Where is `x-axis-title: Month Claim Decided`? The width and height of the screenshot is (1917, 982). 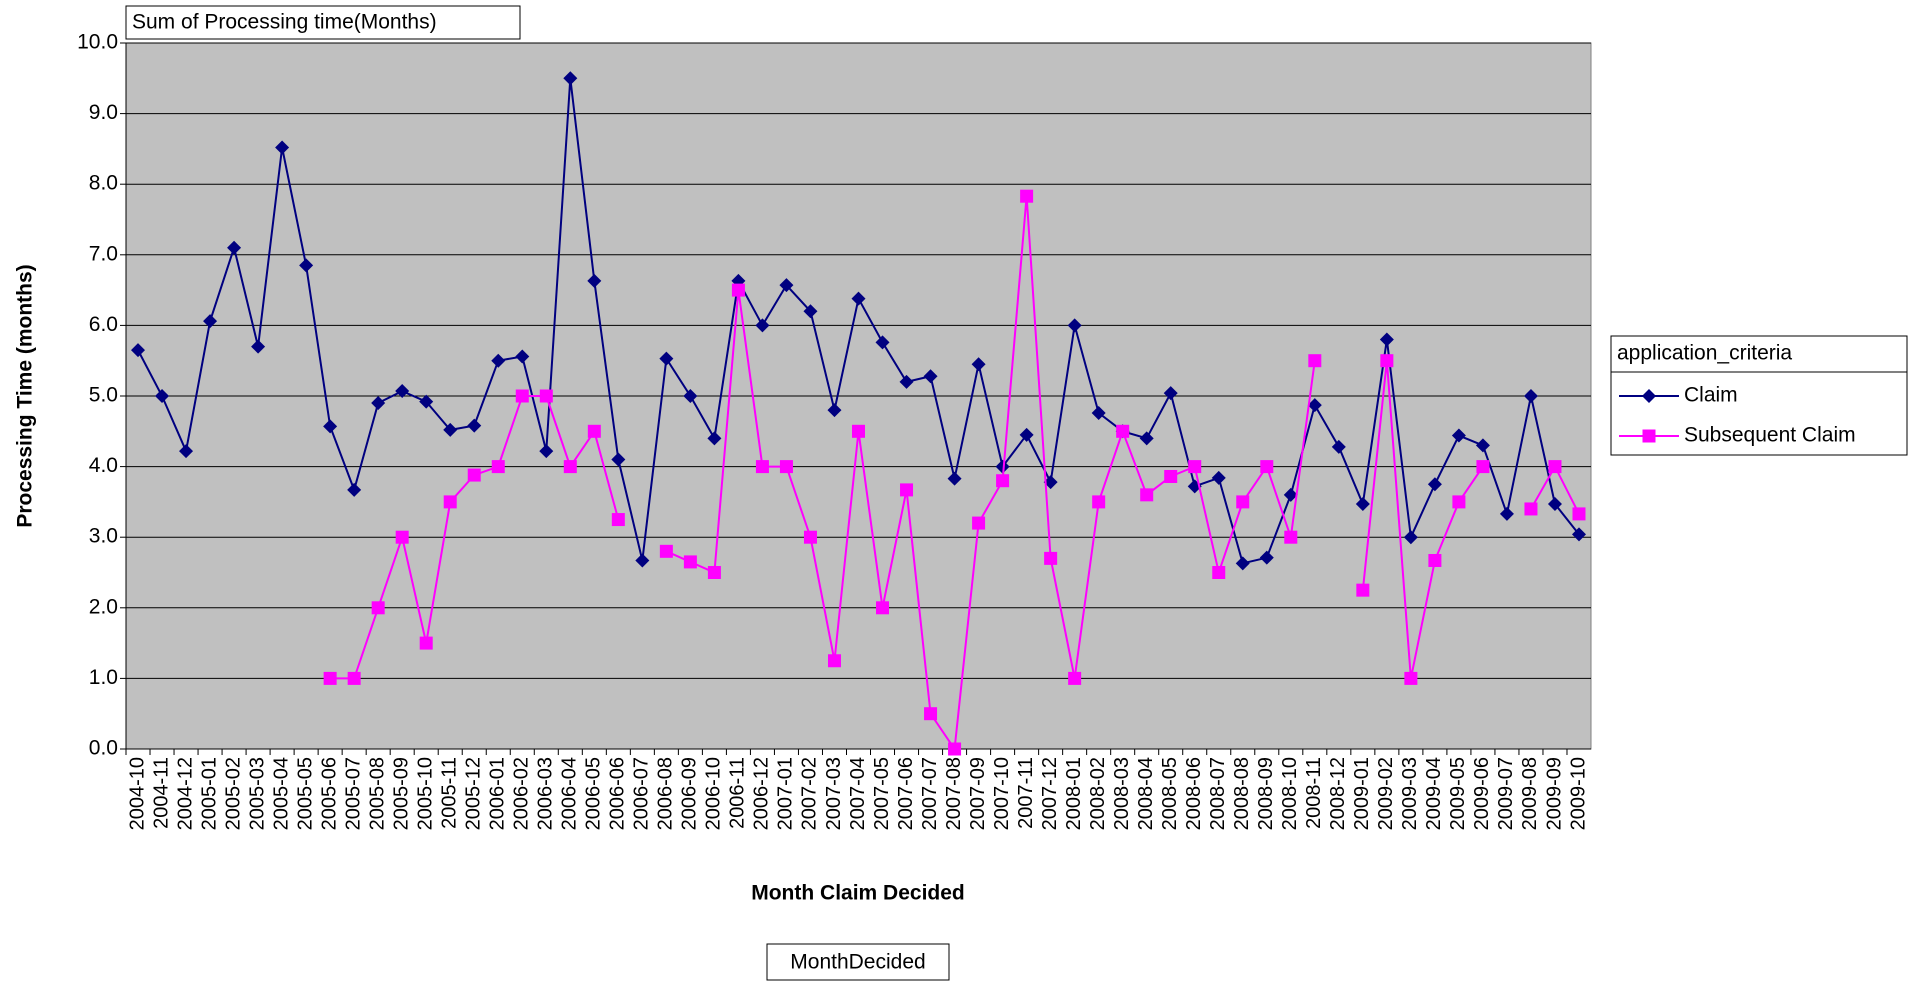
x-axis-title: Month Claim Decided is located at coordinates (858, 893).